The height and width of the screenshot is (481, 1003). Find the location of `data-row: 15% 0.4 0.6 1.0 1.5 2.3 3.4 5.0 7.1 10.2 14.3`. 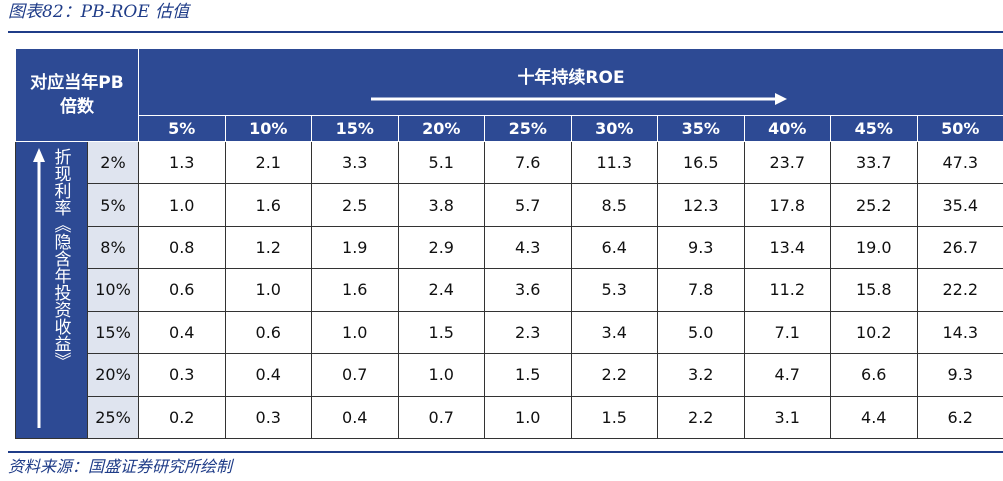

data-row: 15% 0.4 0.6 1.0 1.5 2.3 3.4 5.0 7.1 10.2 14.3 is located at coordinates (509, 332).